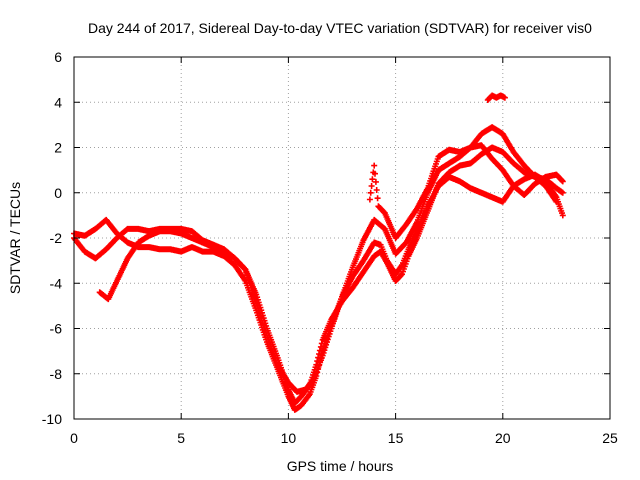  What do you see at coordinates (58, 57) in the screenshot?
I see `y-tick-label: 6` at bounding box center [58, 57].